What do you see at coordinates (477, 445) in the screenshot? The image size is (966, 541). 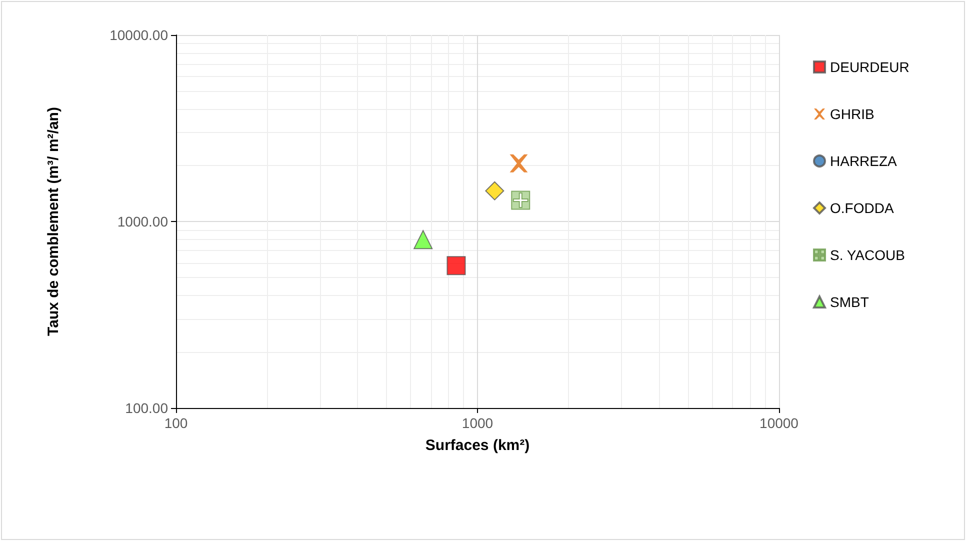 I see `x-axis-title: Surfaces (km²)` at bounding box center [477, 445].